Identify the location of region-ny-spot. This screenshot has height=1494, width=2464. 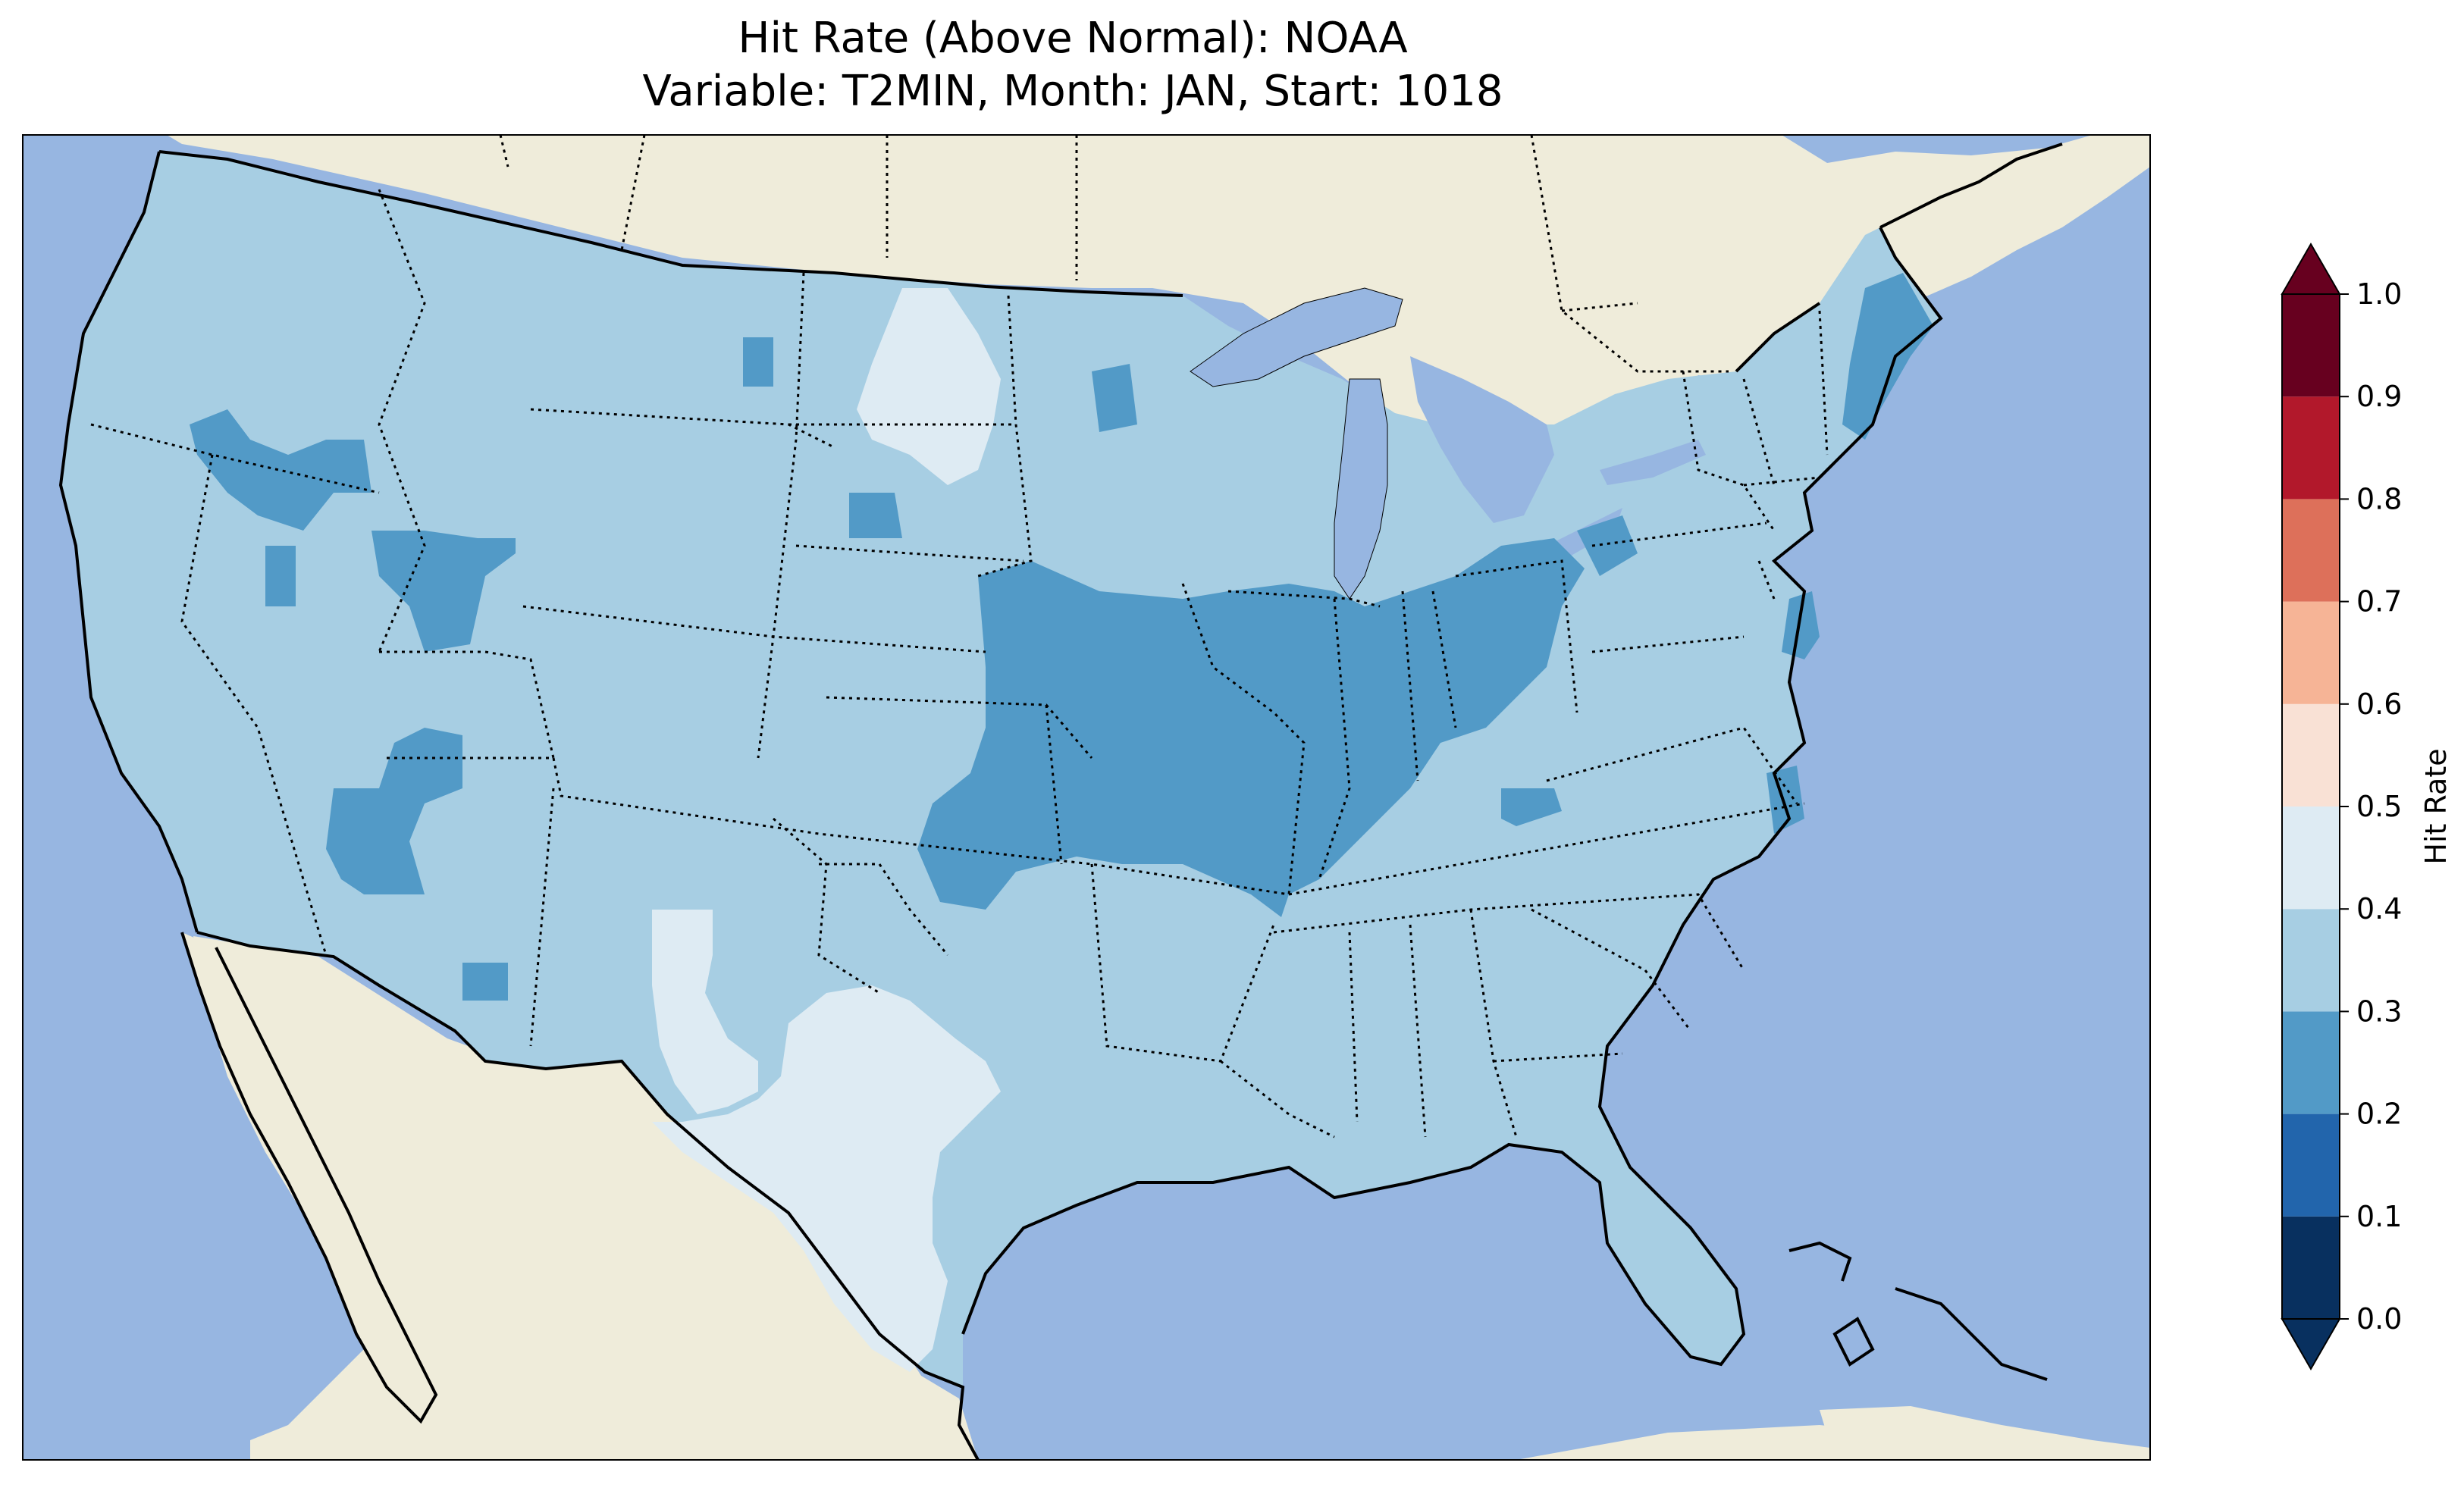
(1608, 545).